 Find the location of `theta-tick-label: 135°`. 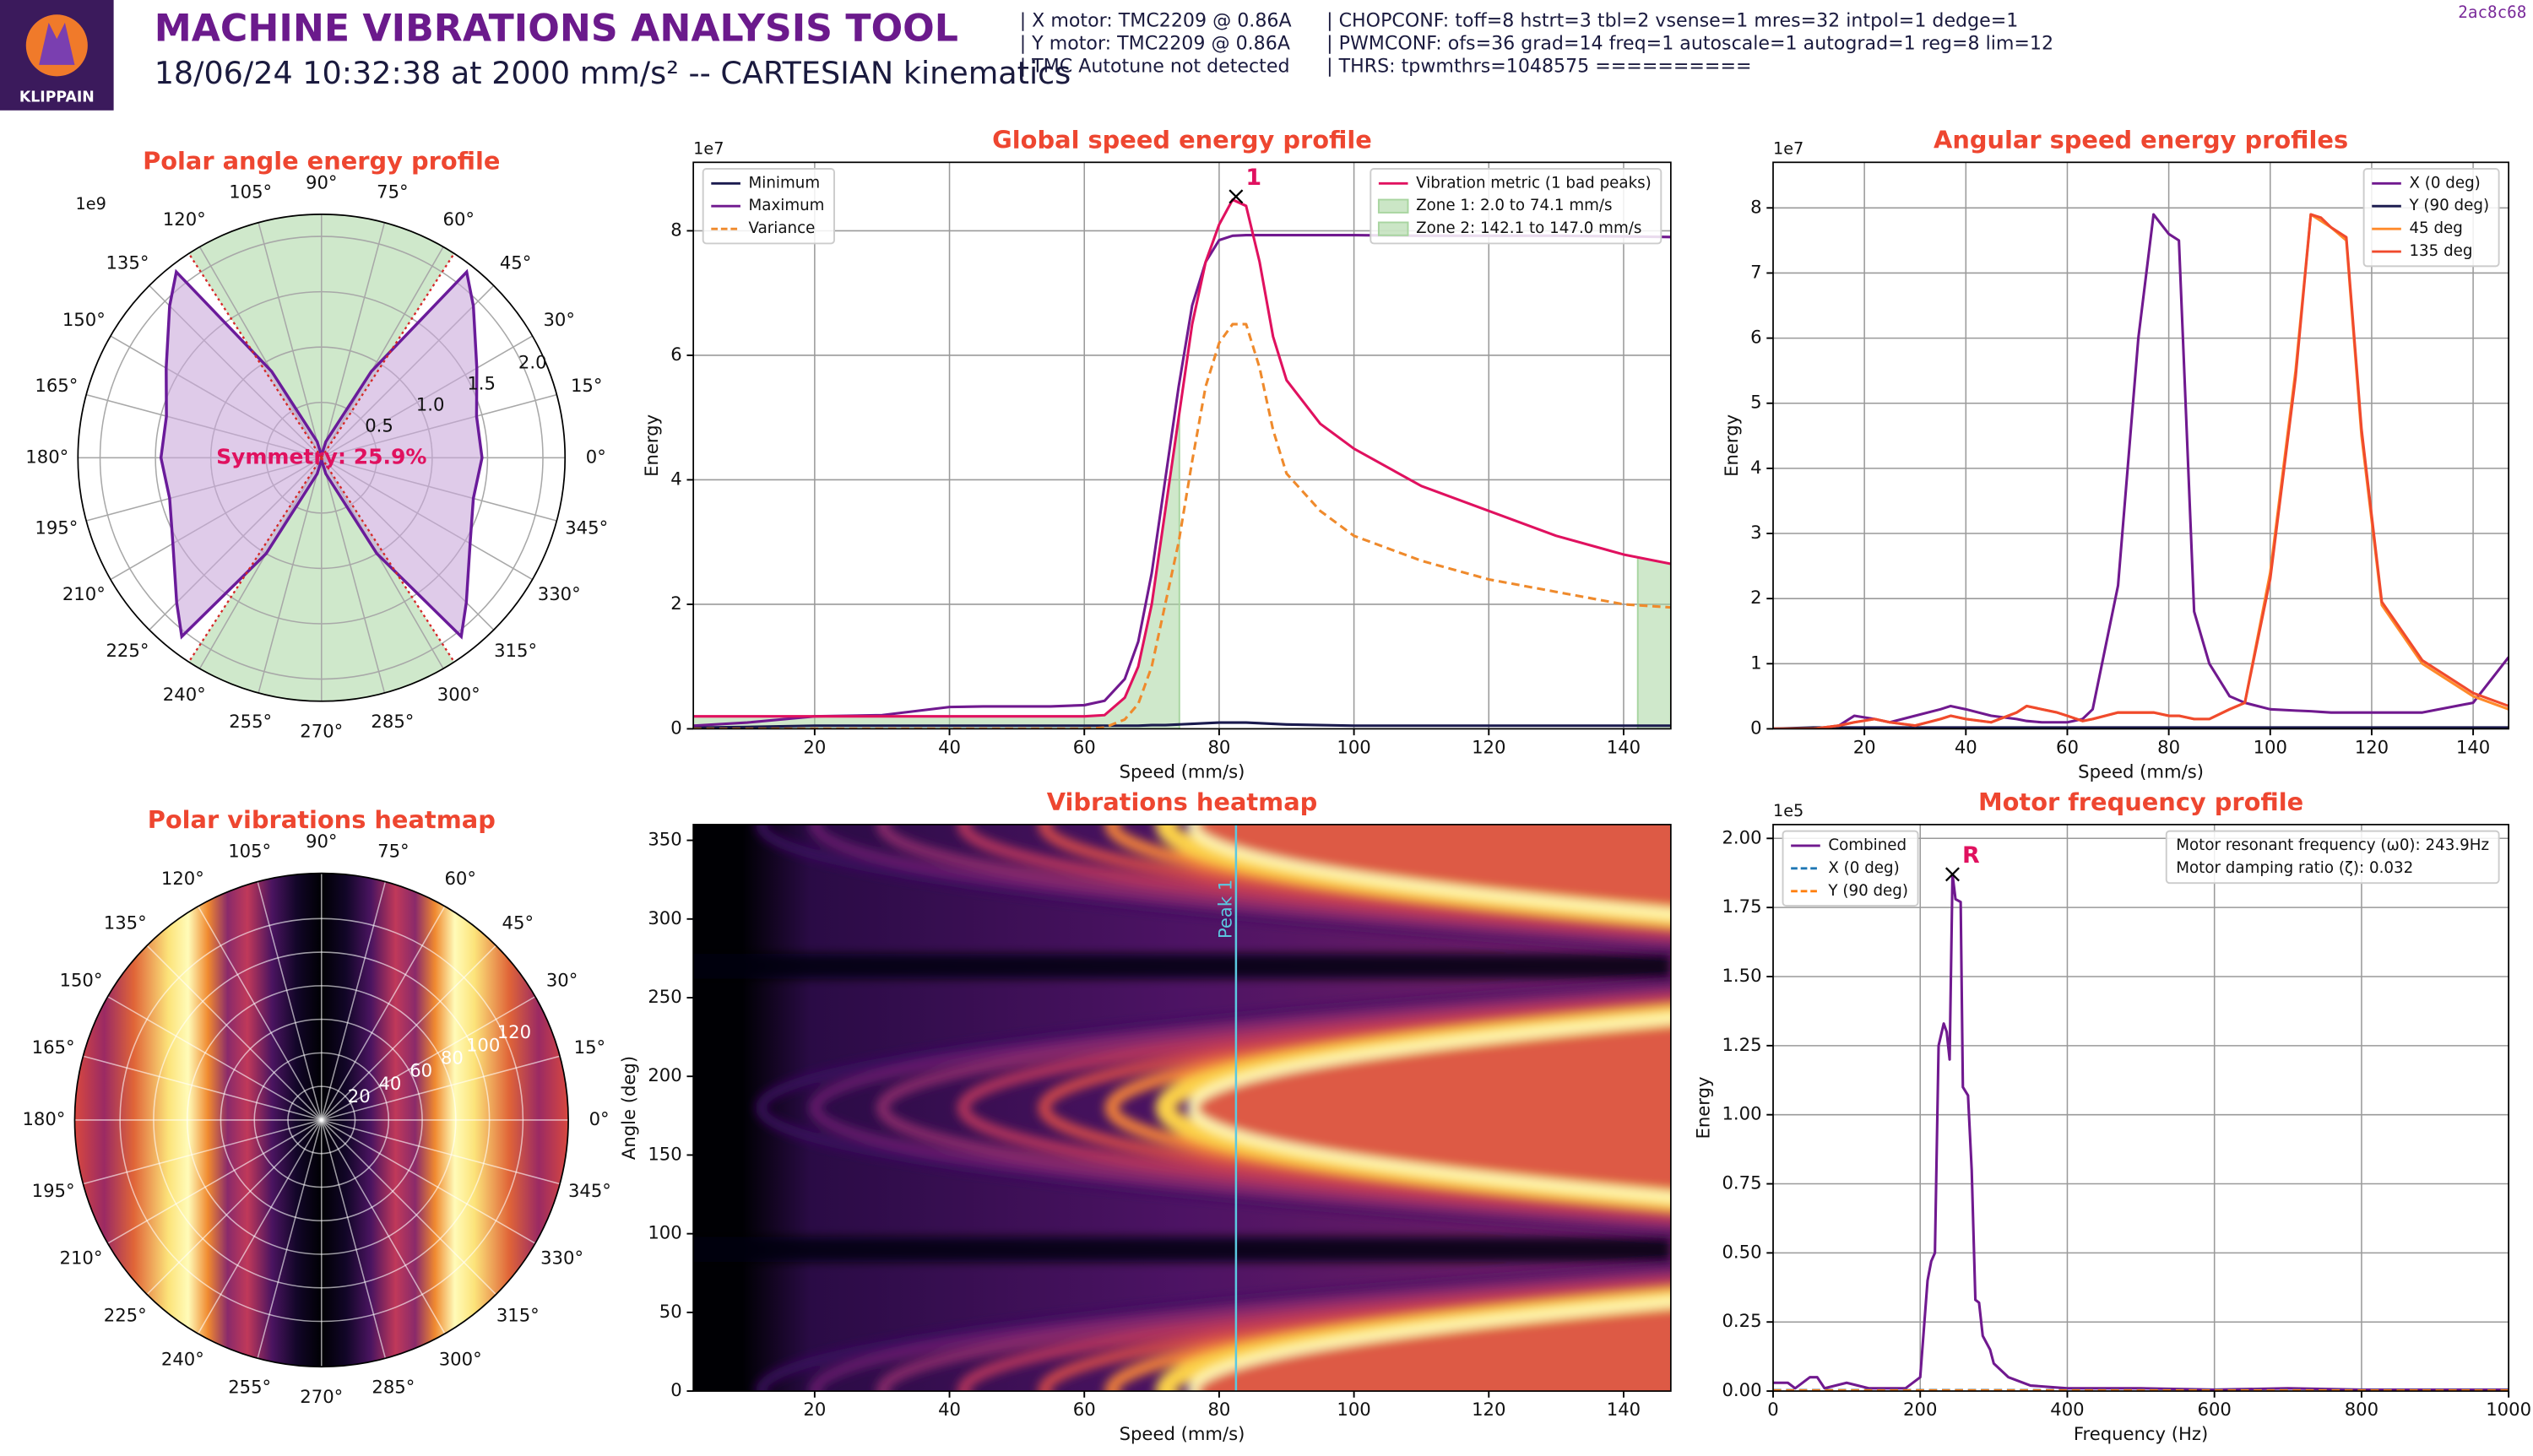

theta-tick-label: 135° is located at coordinates (126, 922).